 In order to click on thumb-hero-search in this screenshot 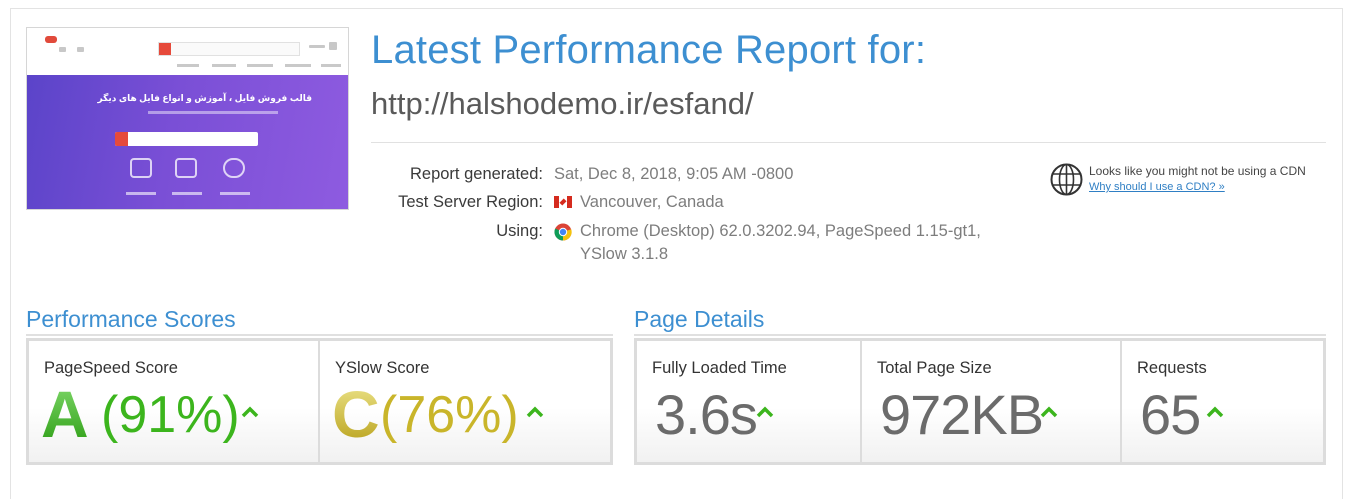, I will do `click(186, 139)`.